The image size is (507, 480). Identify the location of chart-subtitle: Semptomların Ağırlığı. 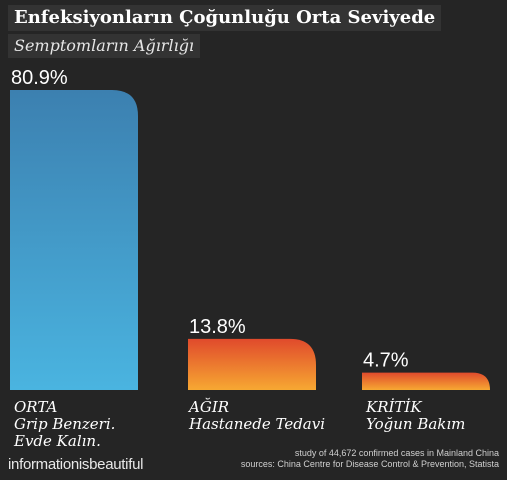
(104, 45).